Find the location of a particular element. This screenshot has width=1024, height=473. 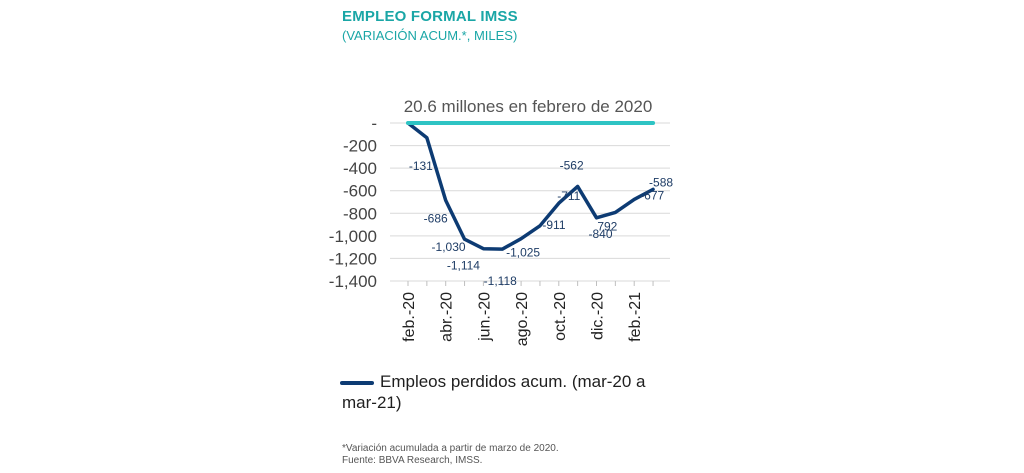

data-label: -1,030 is located at coordinates (449, 247).